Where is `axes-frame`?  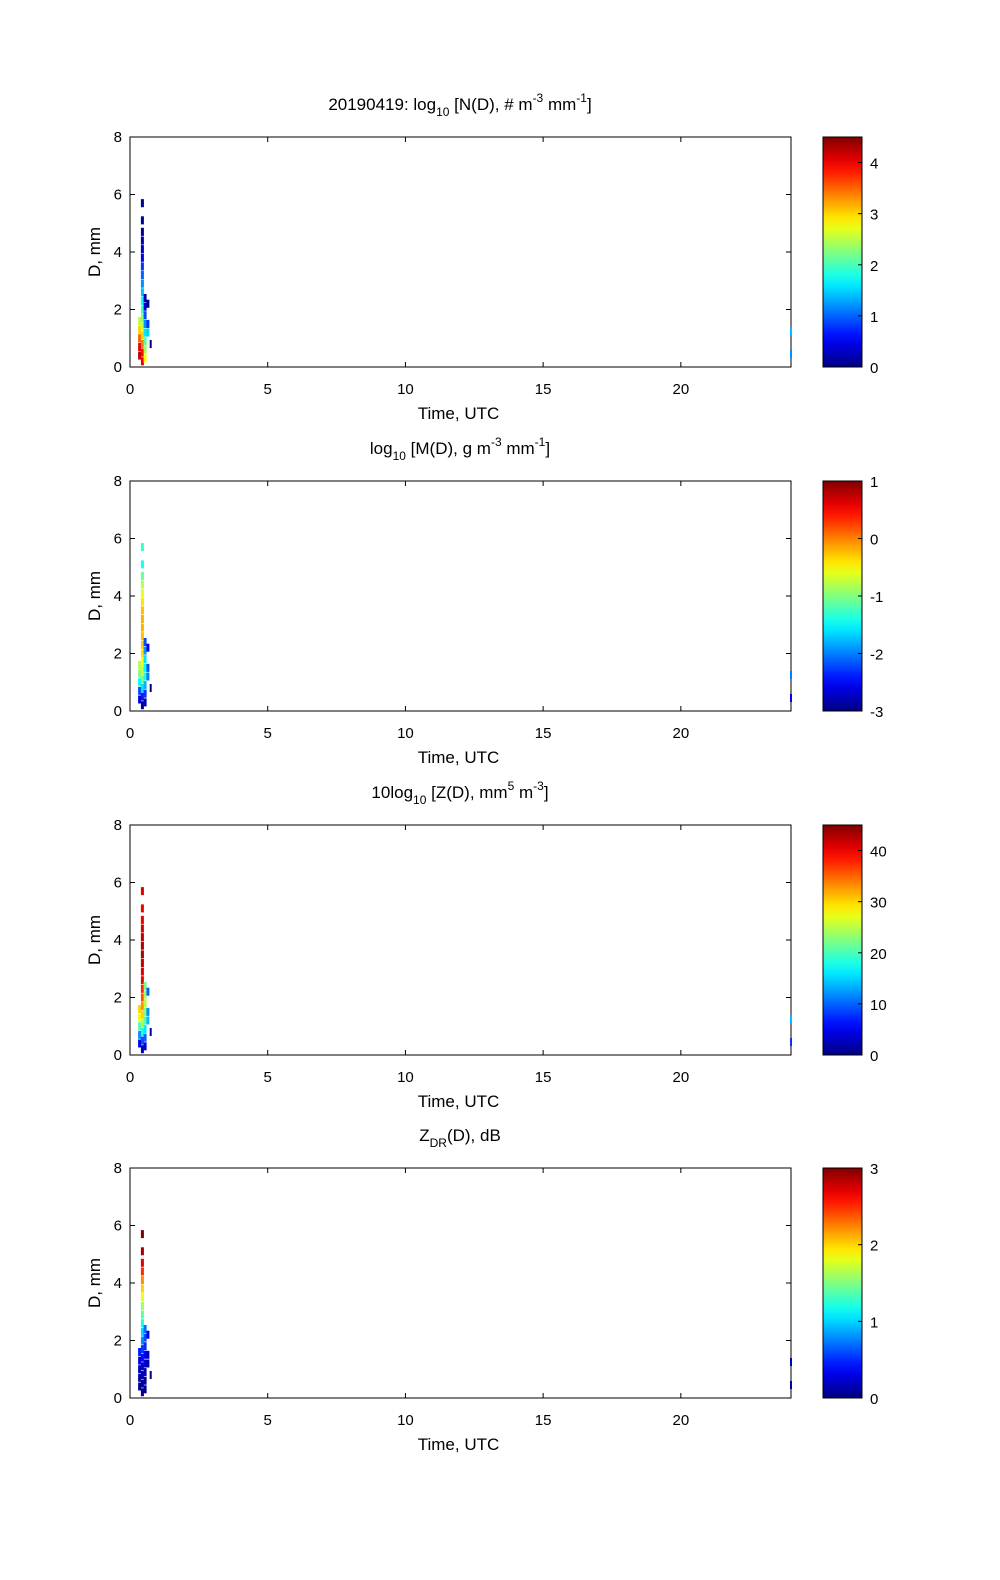 axes-frame is located at coordinates (460, 596).